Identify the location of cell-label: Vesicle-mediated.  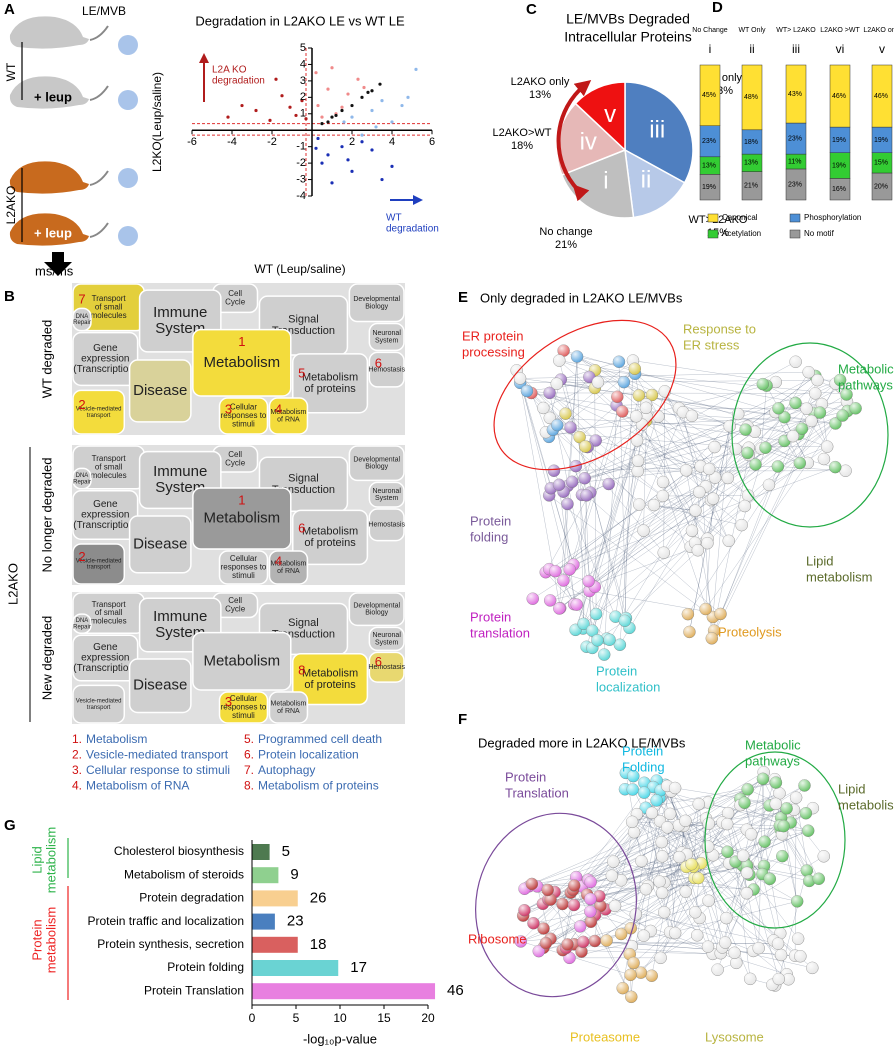
(99, 410).